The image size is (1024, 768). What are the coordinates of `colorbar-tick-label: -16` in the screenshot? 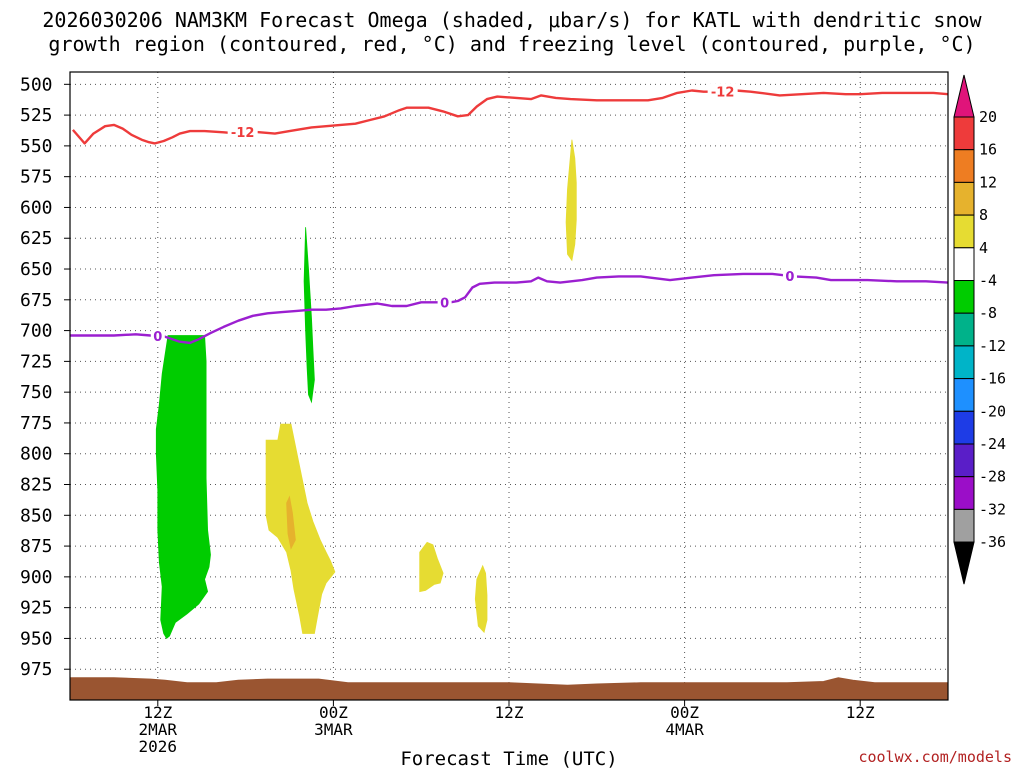 It's located at (992, 379).